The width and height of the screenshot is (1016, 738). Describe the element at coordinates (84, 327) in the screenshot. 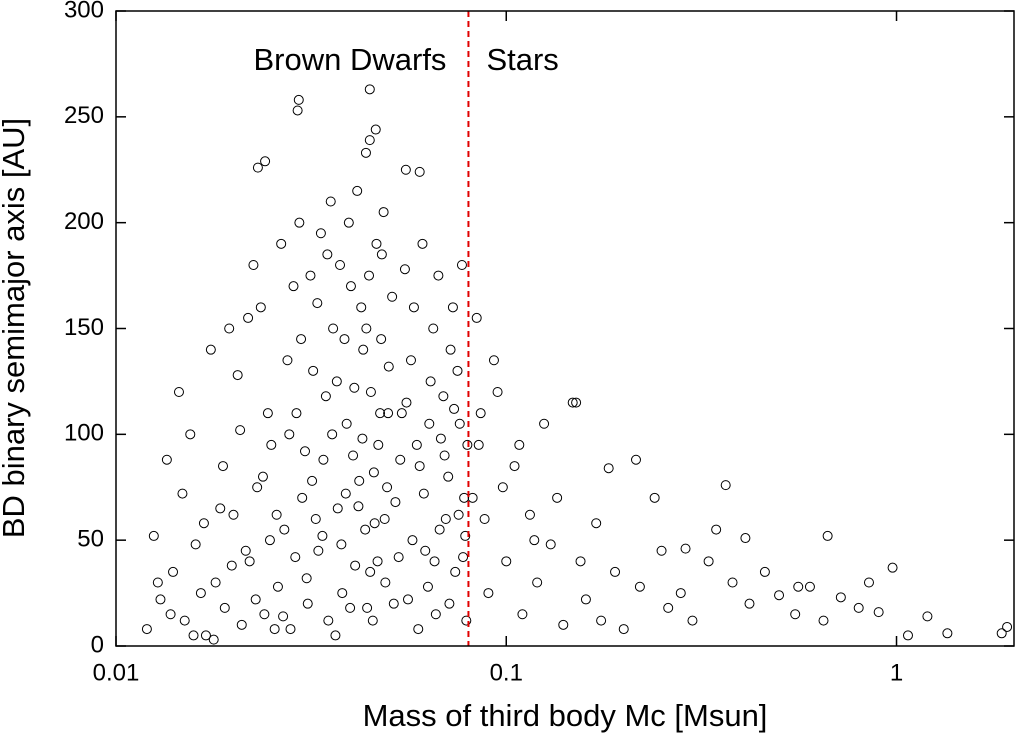

I see `y-tick-label: 150` at that location.